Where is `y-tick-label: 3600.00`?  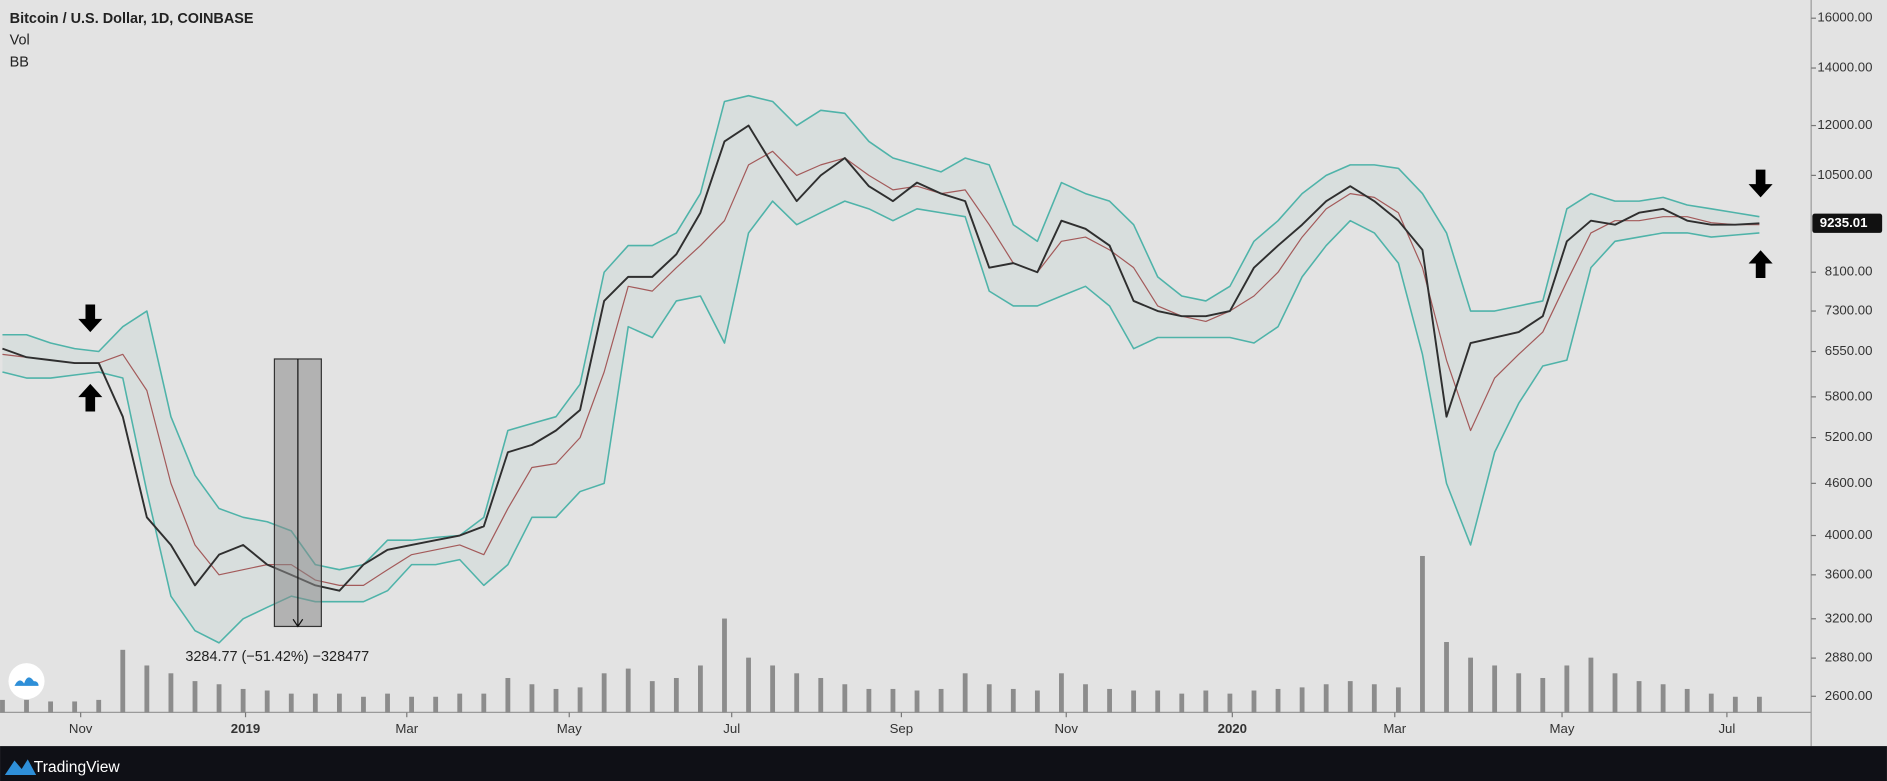 y-tick-label: 3600.00 is located at coordinates (1849, 573).